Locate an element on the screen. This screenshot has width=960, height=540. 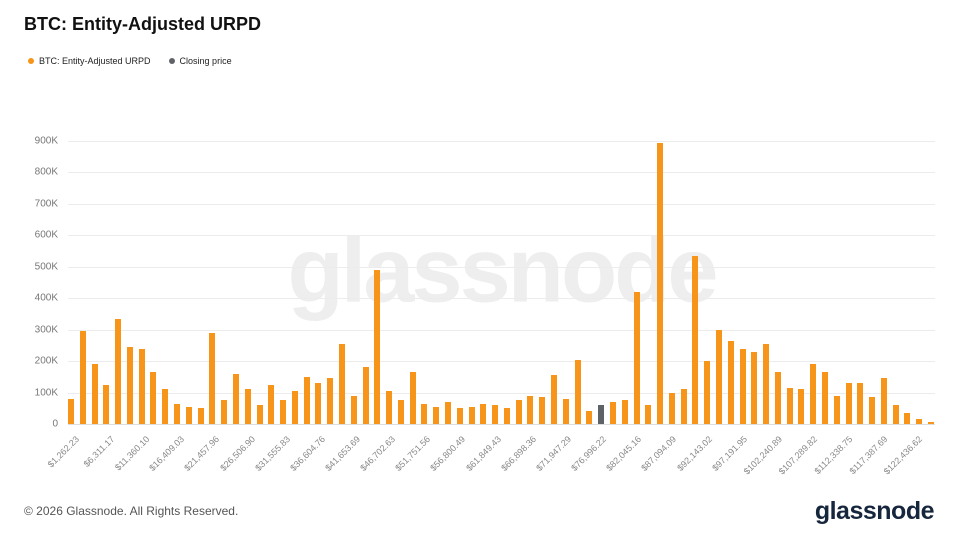
legend: BTC: Entity-Adjusted URPD Closing price is located at coordinates (130, 61).